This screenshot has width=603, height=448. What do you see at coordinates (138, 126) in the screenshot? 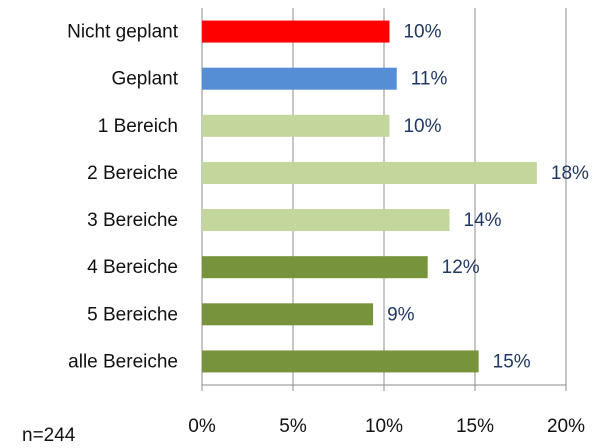
I see `y-tick-label: 1 Bereich` at bounding box center [138, 126].